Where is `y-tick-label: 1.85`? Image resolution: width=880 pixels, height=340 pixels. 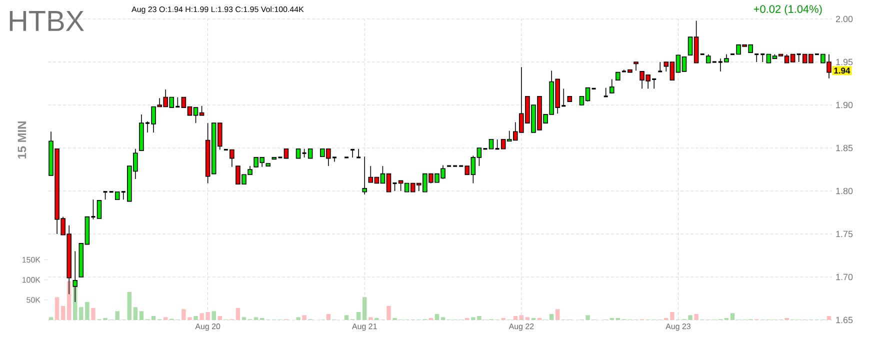
y-tick-label: 1.85 is located at coordinates (844, 148).